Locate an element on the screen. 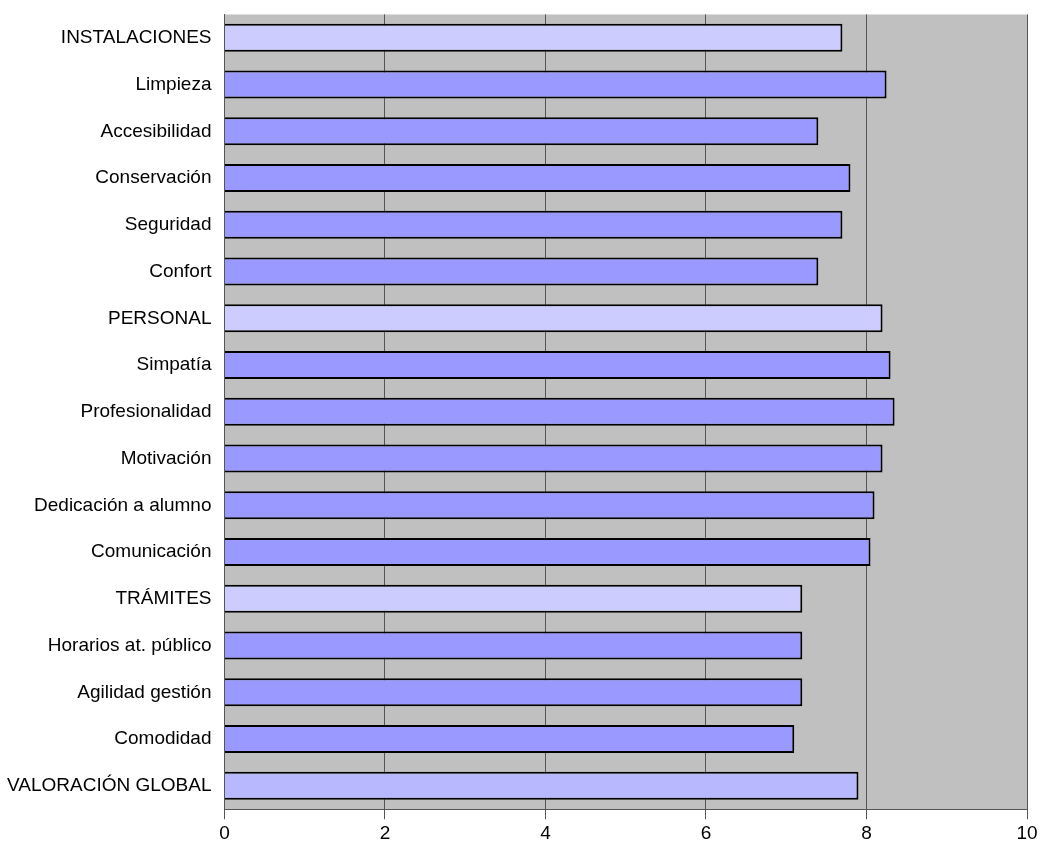 This screenshot has height=852, width=1049. y-tick-label: Dedicación a alumno is located at coordinates (123, 504).